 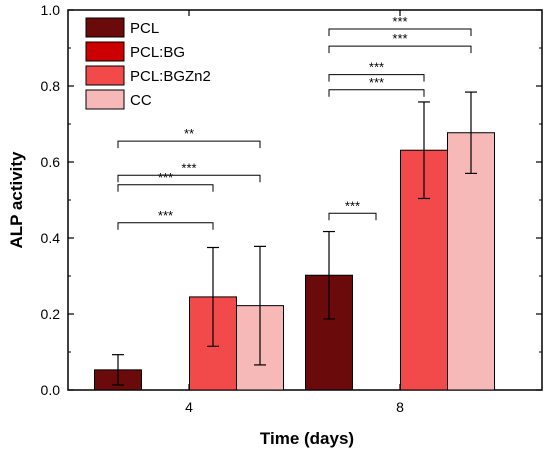 What do you see at coordinates (51, 86) in the screenshot?
I see `y-tick-label: 0.8` at bounding box center [51, 86].